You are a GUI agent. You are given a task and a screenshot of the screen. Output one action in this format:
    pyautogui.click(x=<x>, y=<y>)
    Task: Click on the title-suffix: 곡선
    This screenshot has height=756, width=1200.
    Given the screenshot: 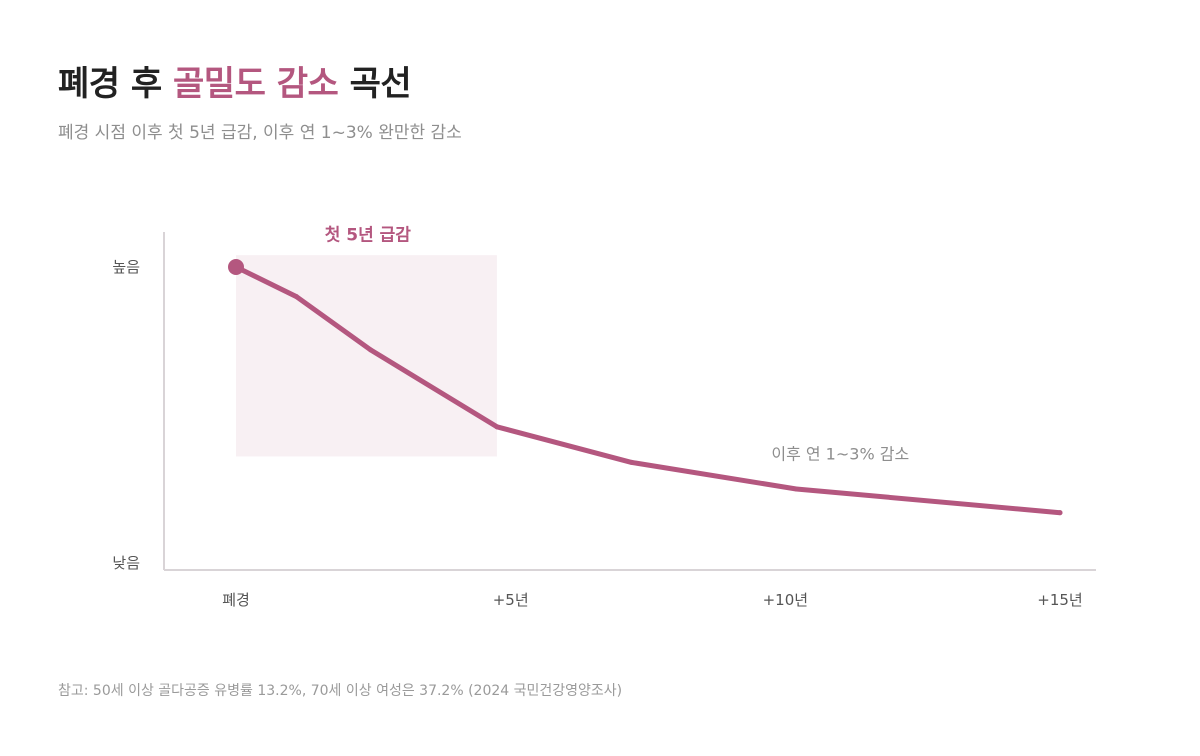 What is the action you would take?
    pyautogui.click(x=375, y=84)
    